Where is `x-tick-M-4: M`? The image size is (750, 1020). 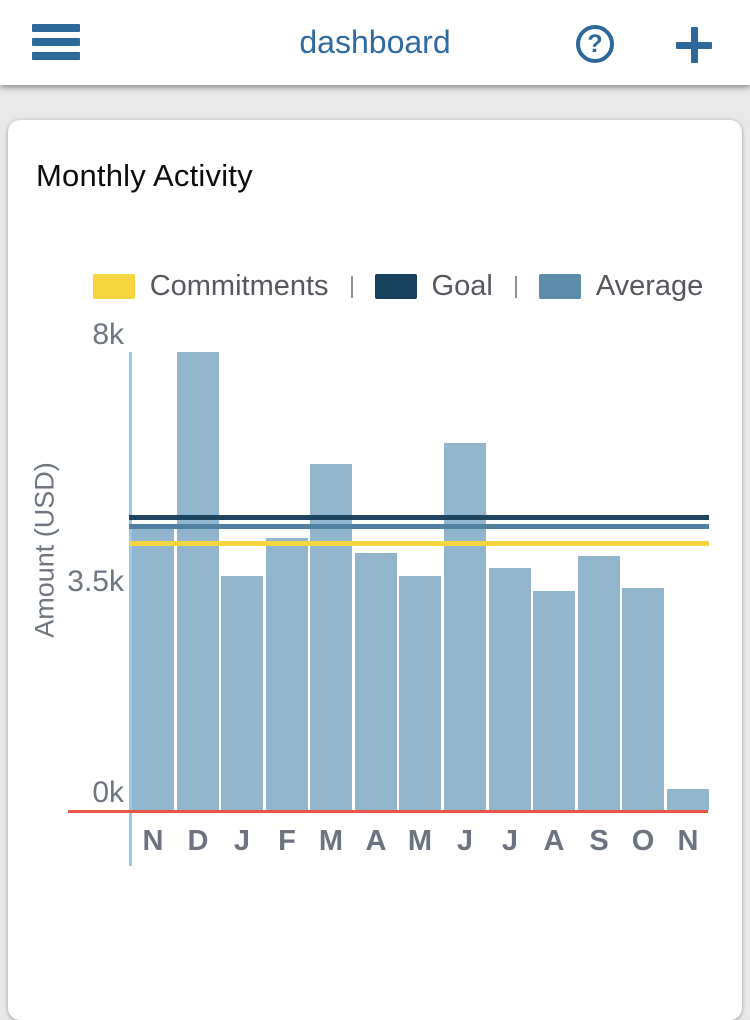 x-tick-M-4: M is located at coordinates (331, 841).